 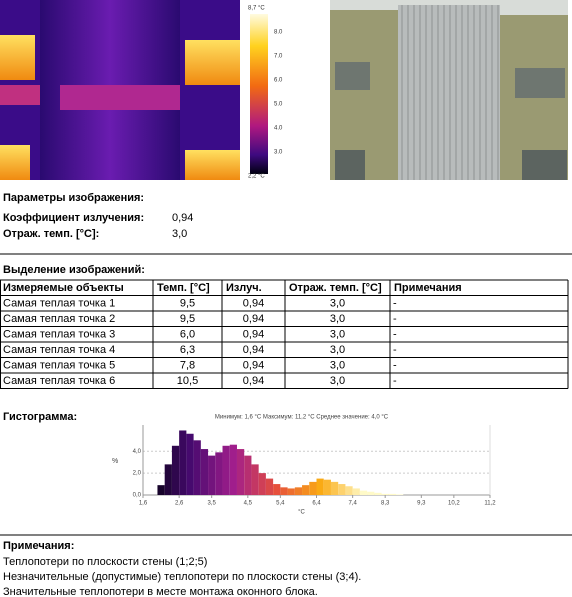 I want to click on photo, so click(x=449, y=90).